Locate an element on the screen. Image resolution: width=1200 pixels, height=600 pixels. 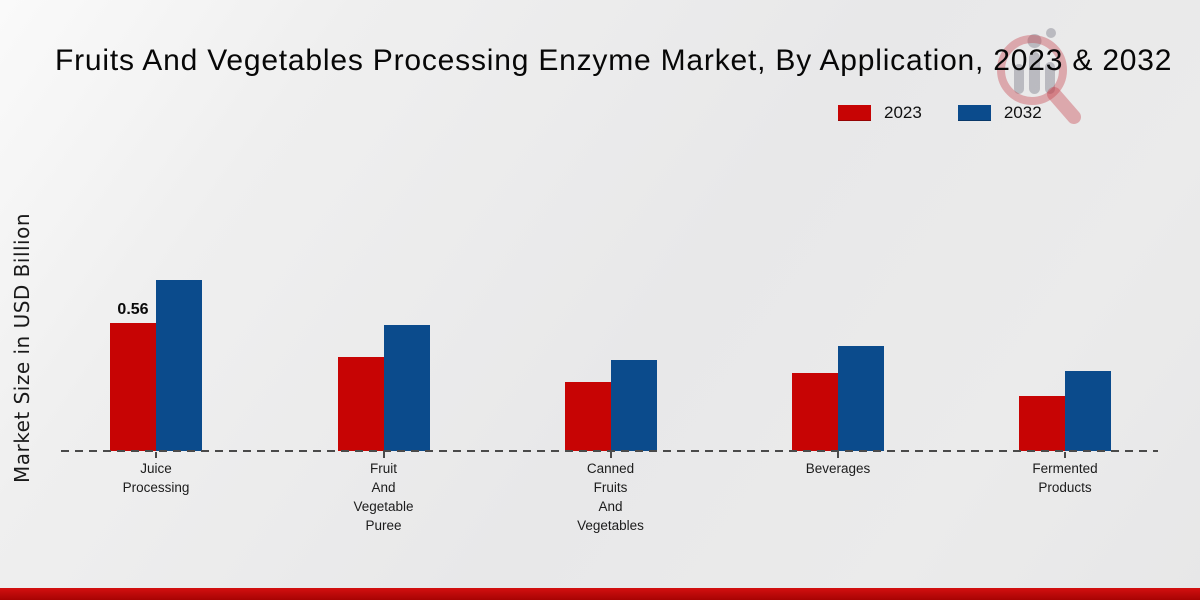
legend-label-2023: 2023 is located at coordinates (903, 112).